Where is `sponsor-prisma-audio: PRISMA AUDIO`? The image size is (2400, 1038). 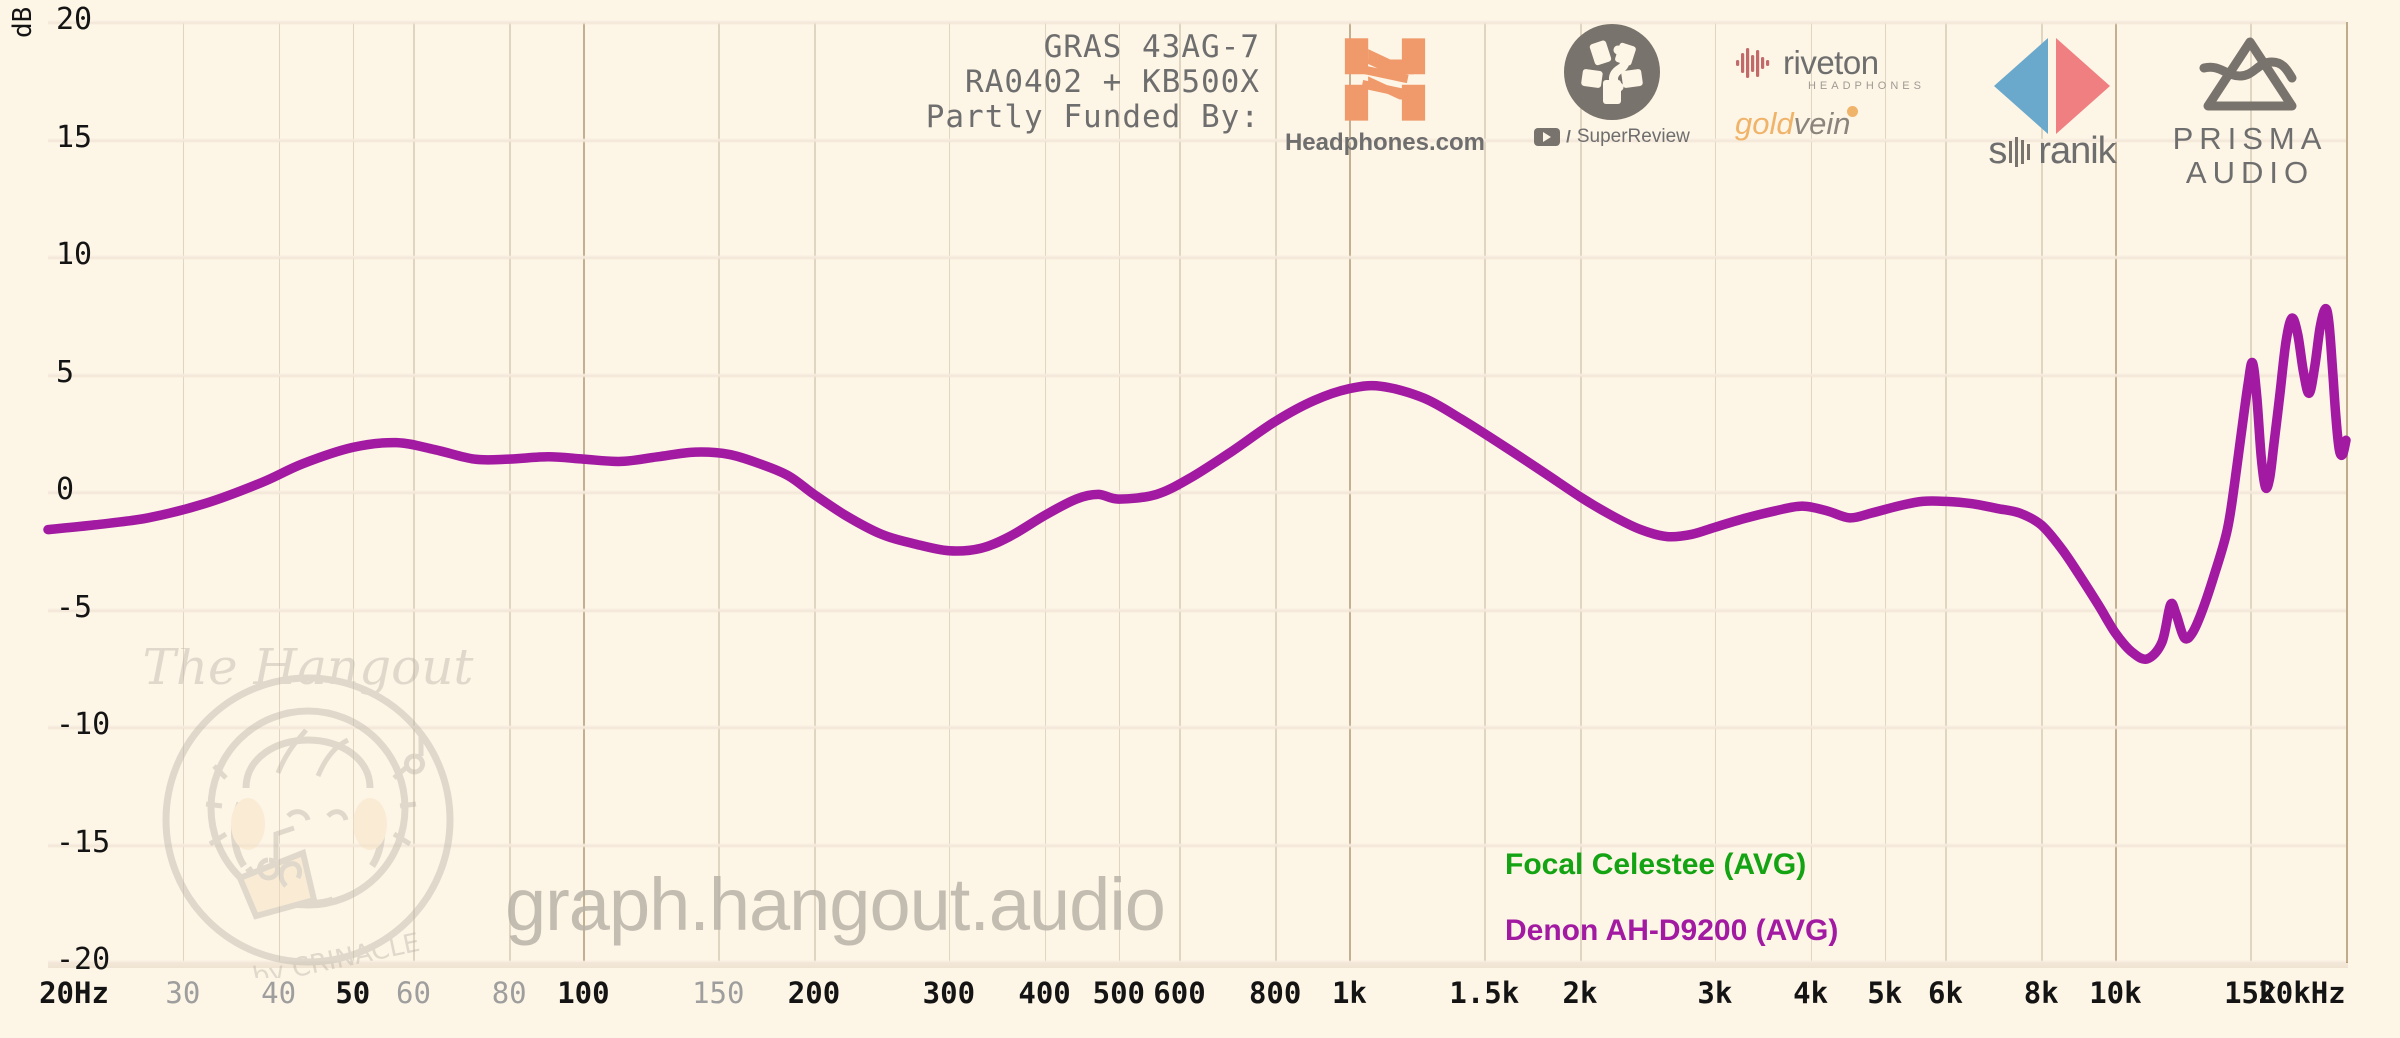 sponsor-prisma-audio: PRISMA AUDIO is located at coordinates (2250, 111).